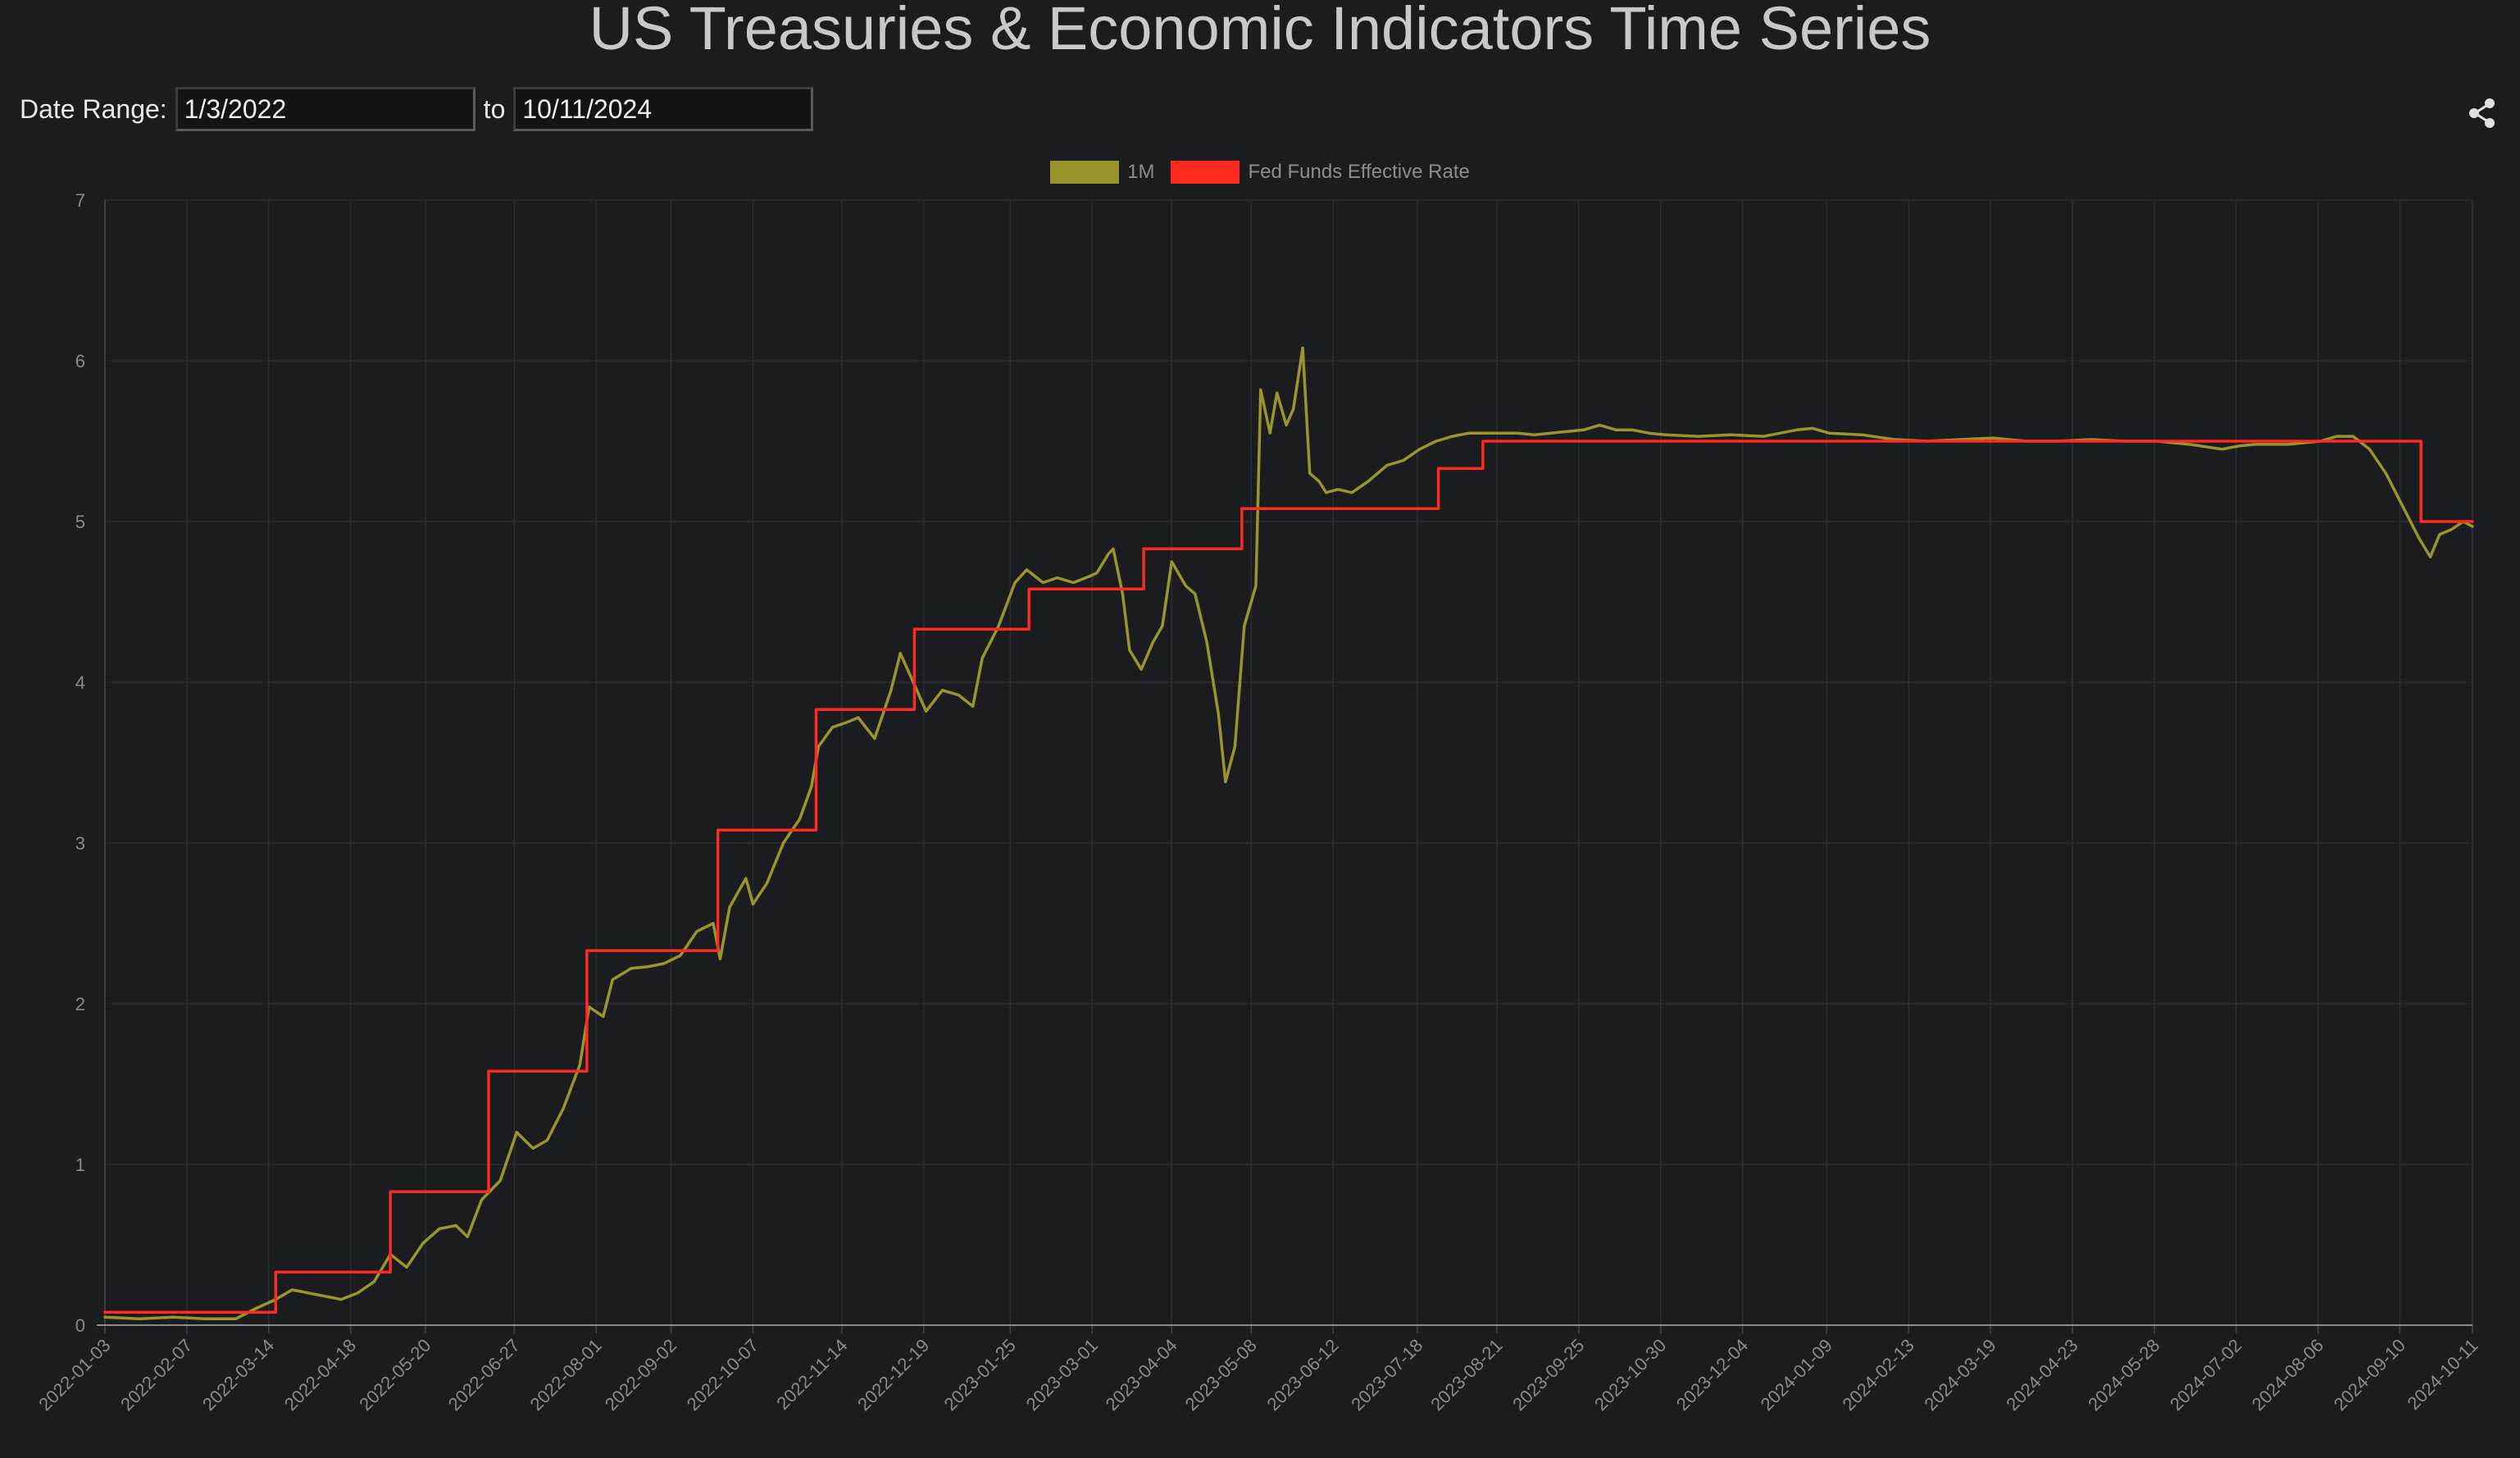 The width and height of the screenshot is (2520, 1458). Describe the element at coordinates (893, 1375) in the screenshot. I see `x-tick-label: 2022-12-19` at that location.